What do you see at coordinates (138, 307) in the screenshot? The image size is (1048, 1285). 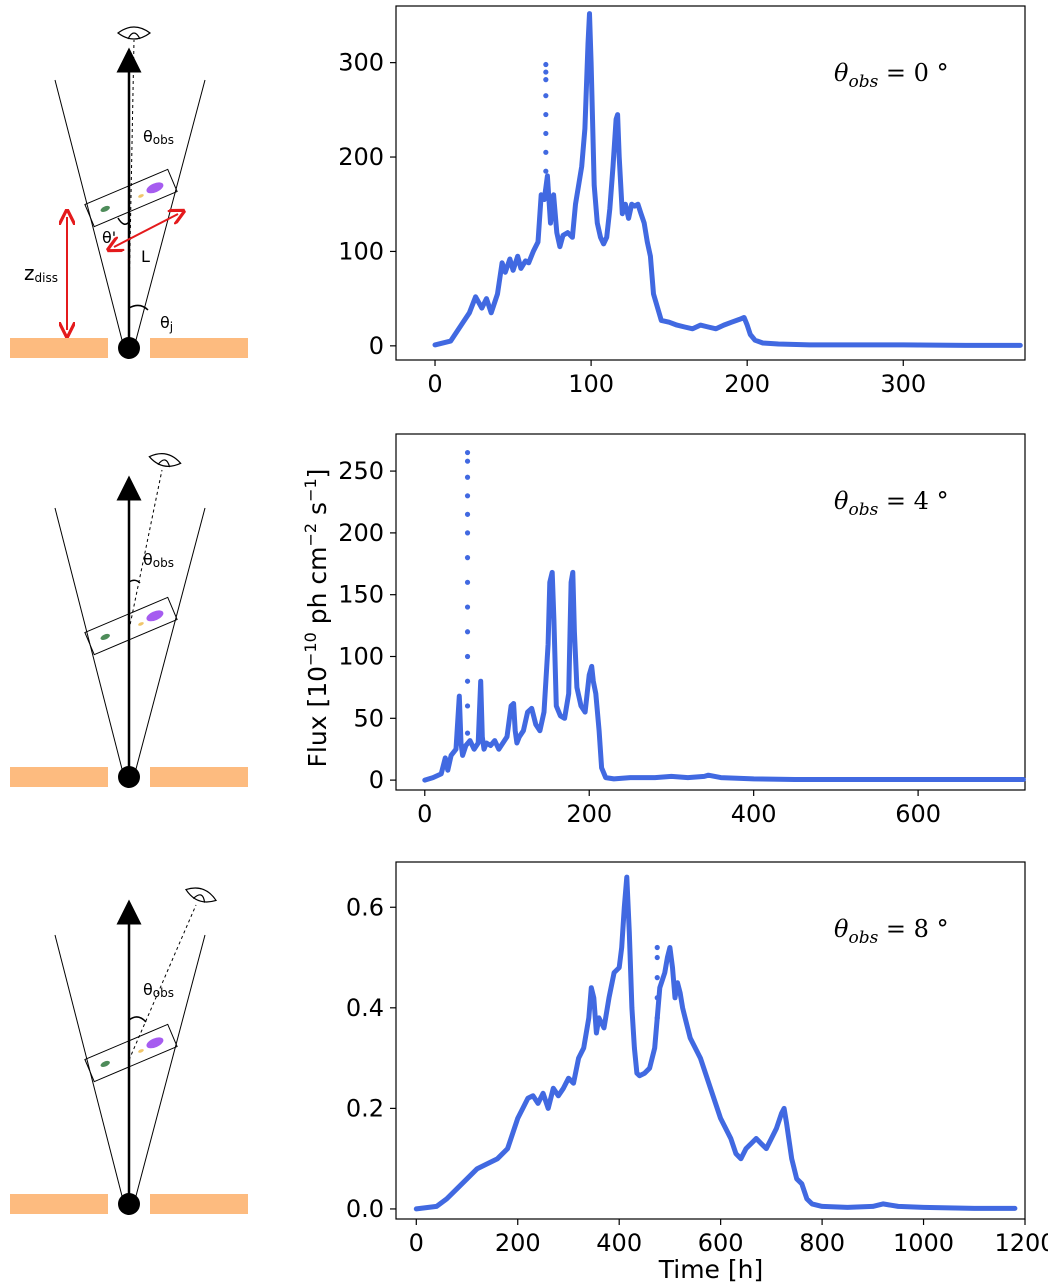 I see `theta-j-arc` at bounding box center [138, 307].